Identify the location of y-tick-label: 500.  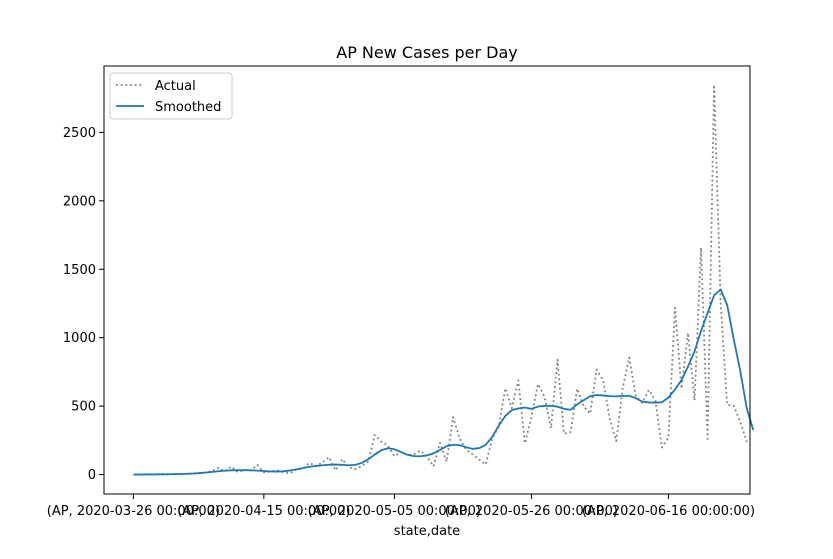
(83, 407).